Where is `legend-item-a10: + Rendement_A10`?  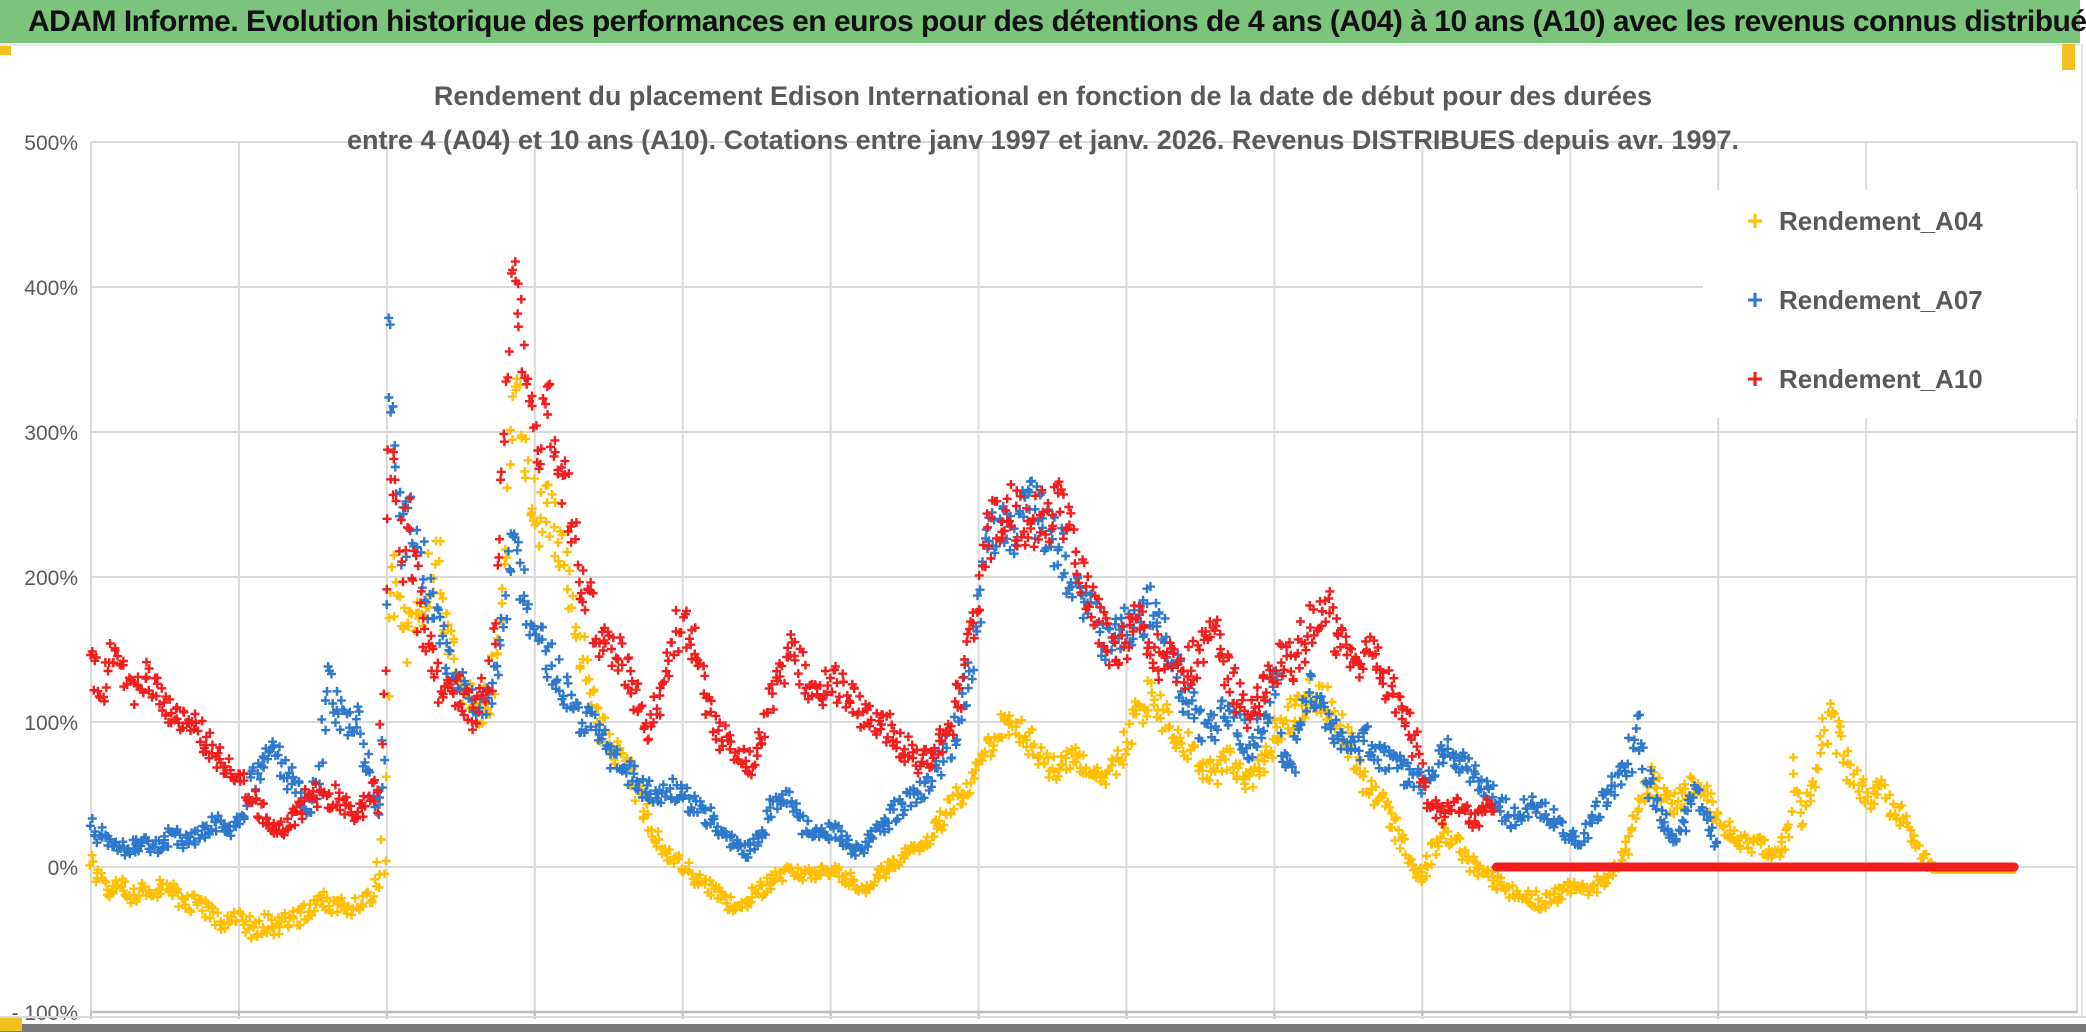
legend-item-a10: + Rendement_A10 is located at coordinates (1863, 379).